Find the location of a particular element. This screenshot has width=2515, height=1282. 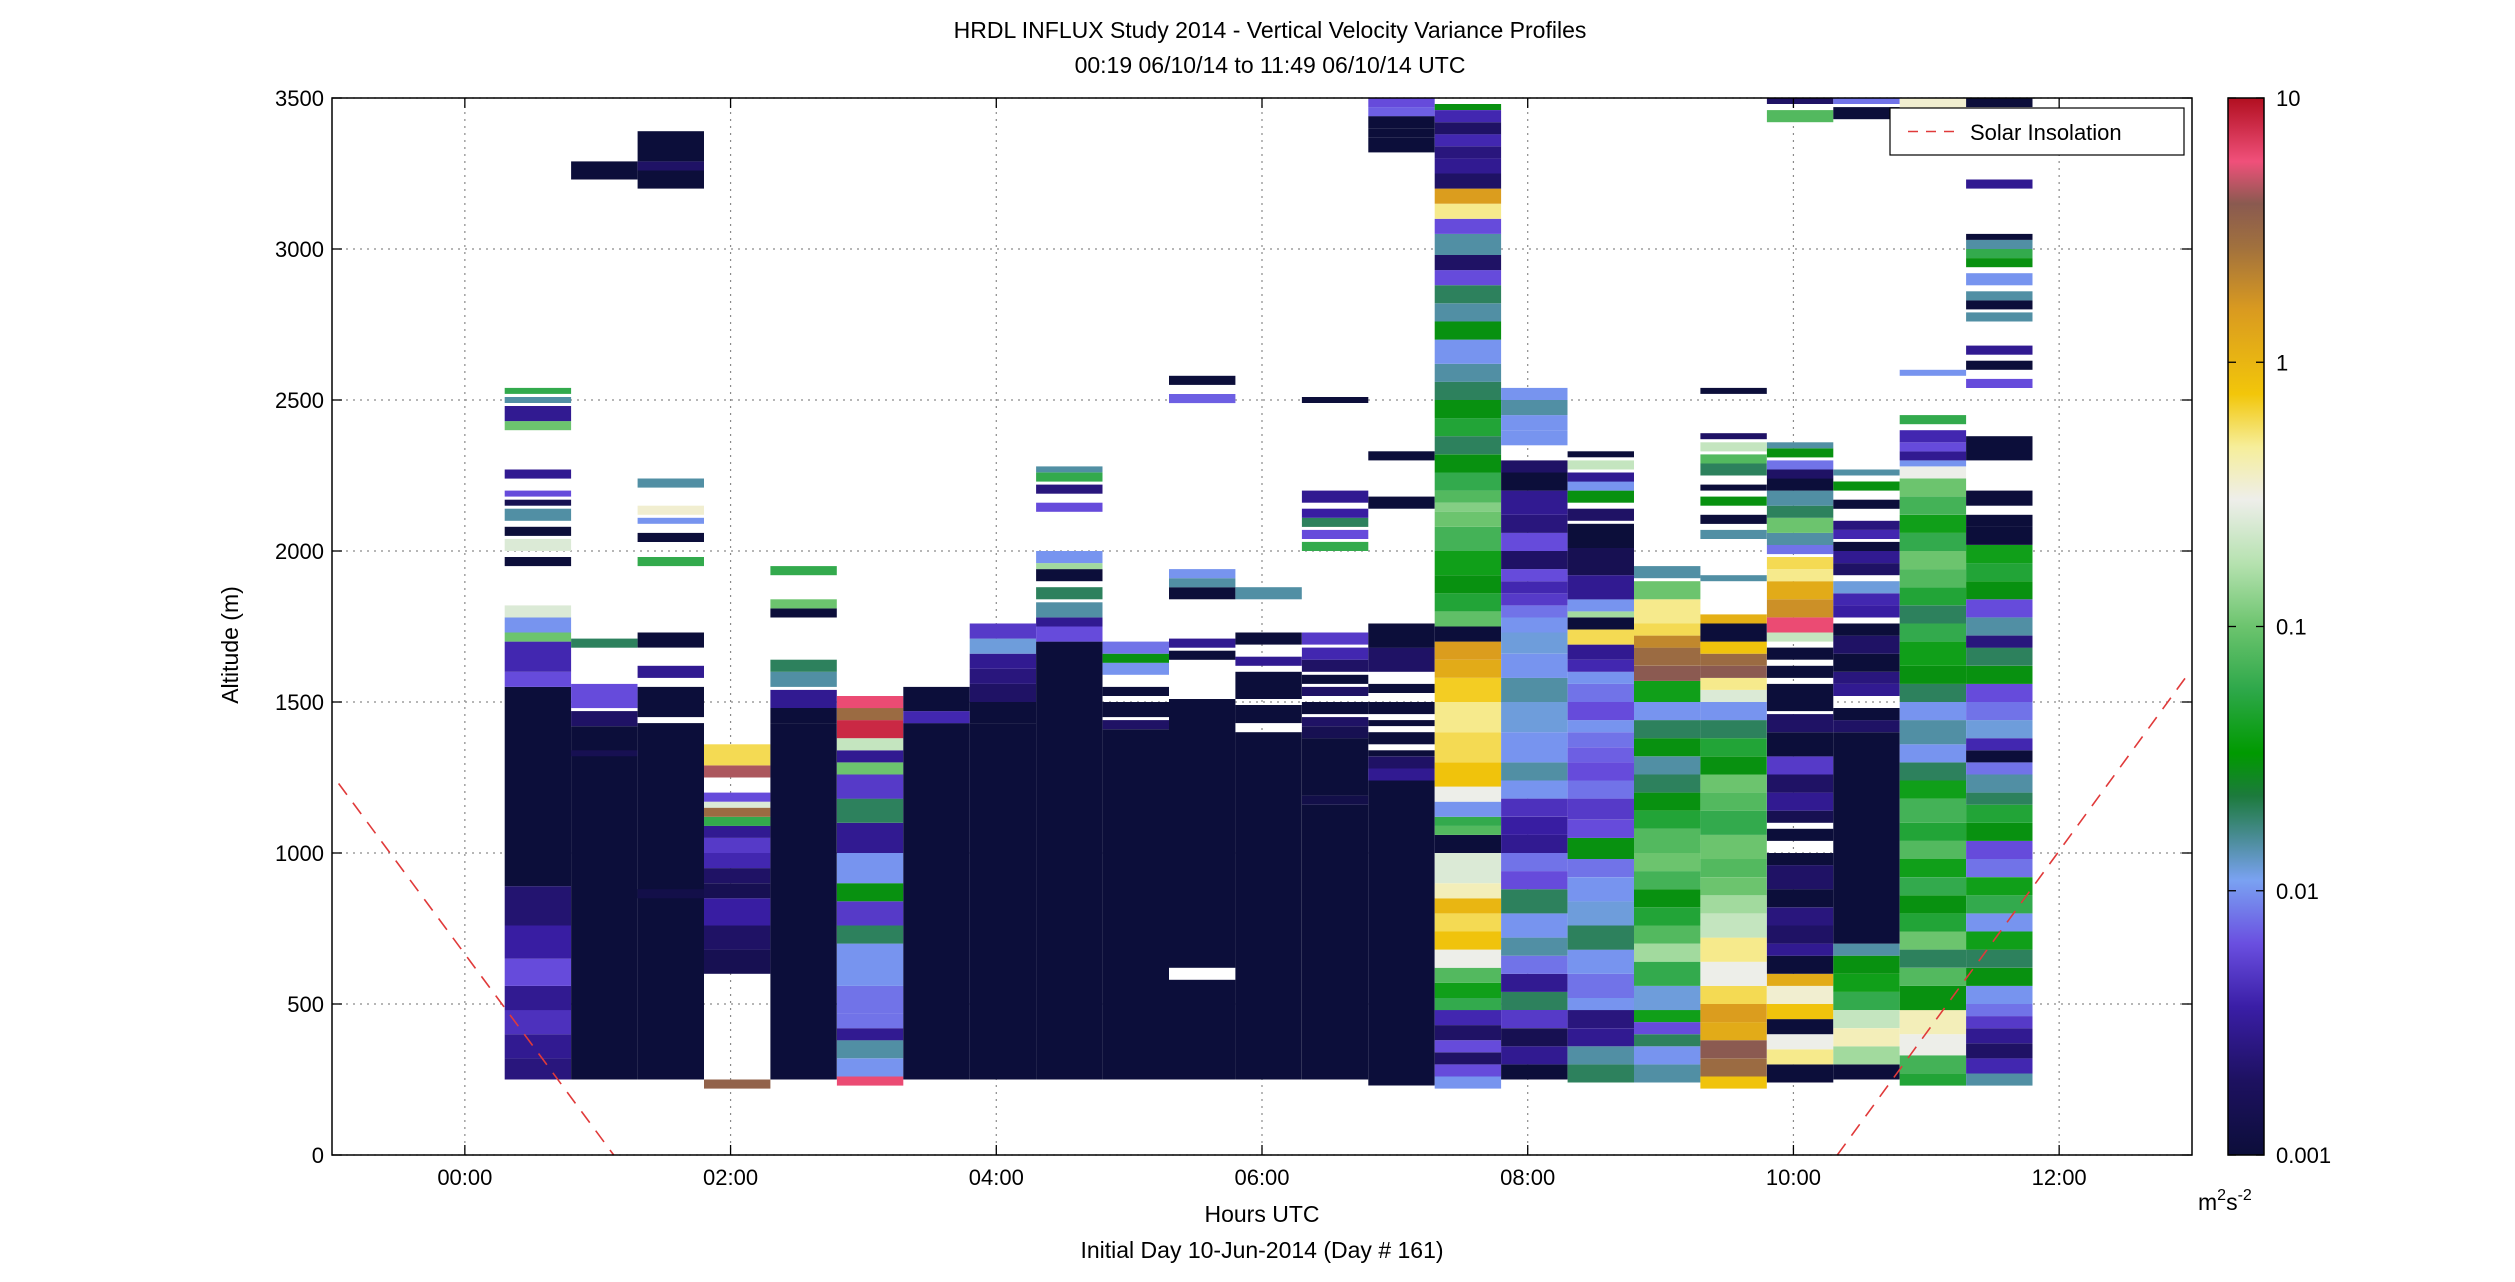

legend-box is located at coordinates (2037, 131).